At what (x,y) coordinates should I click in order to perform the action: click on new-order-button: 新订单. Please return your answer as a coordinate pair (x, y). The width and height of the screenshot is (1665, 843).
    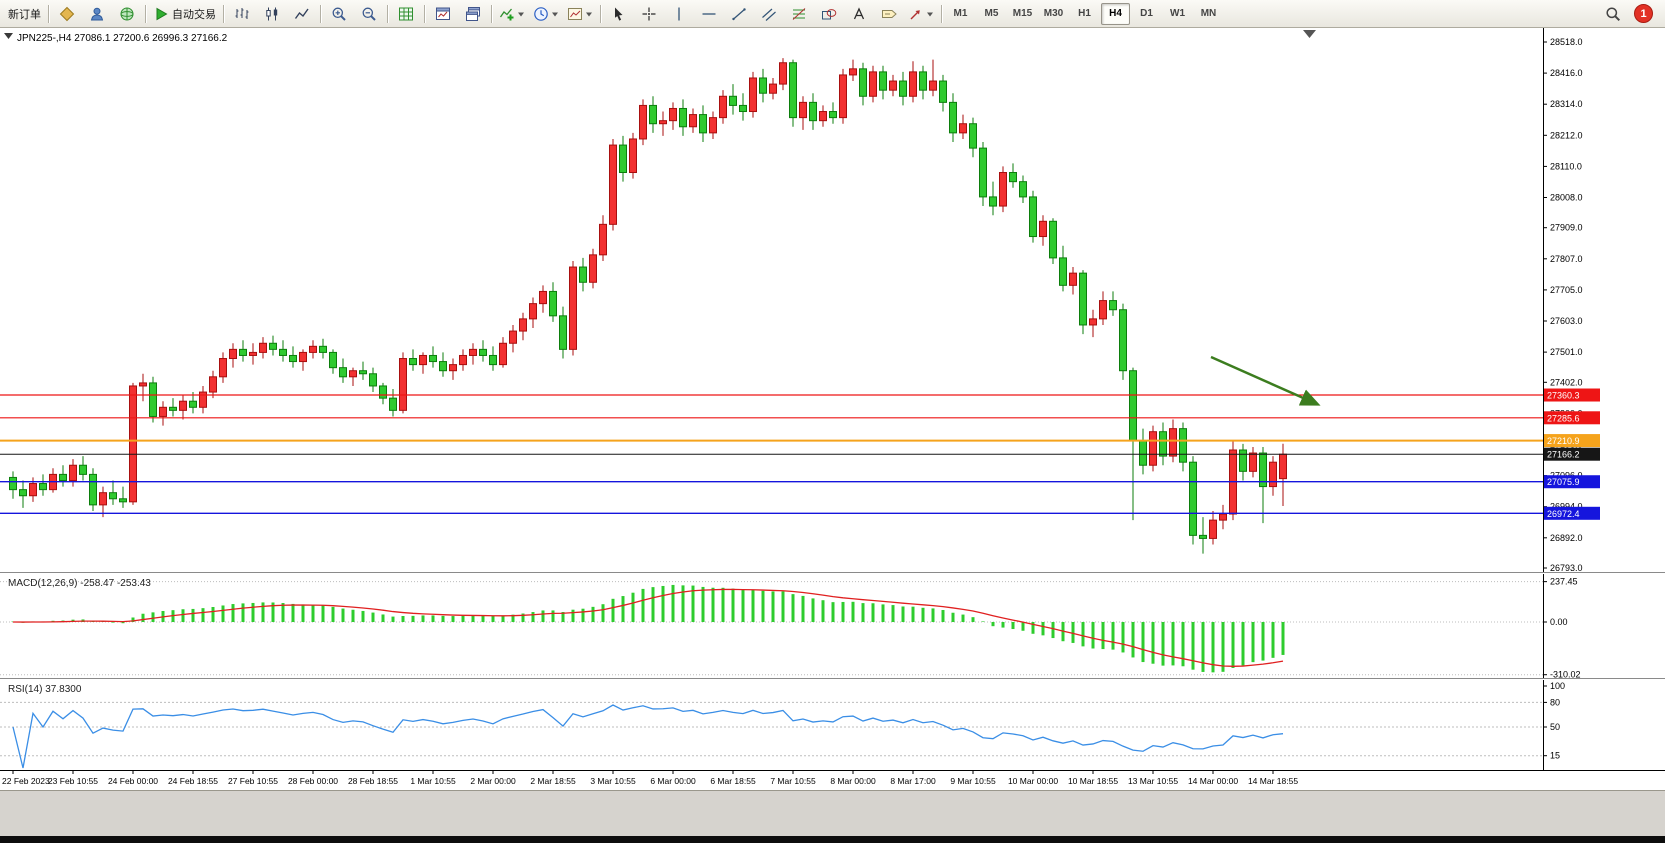
    Looking at the image, I should click on (24, 14).